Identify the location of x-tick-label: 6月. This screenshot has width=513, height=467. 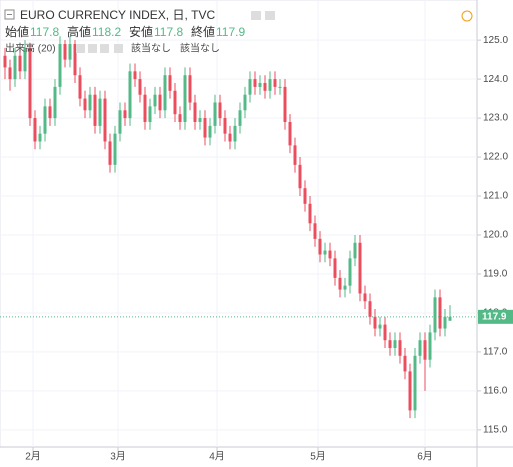
(425, 457).